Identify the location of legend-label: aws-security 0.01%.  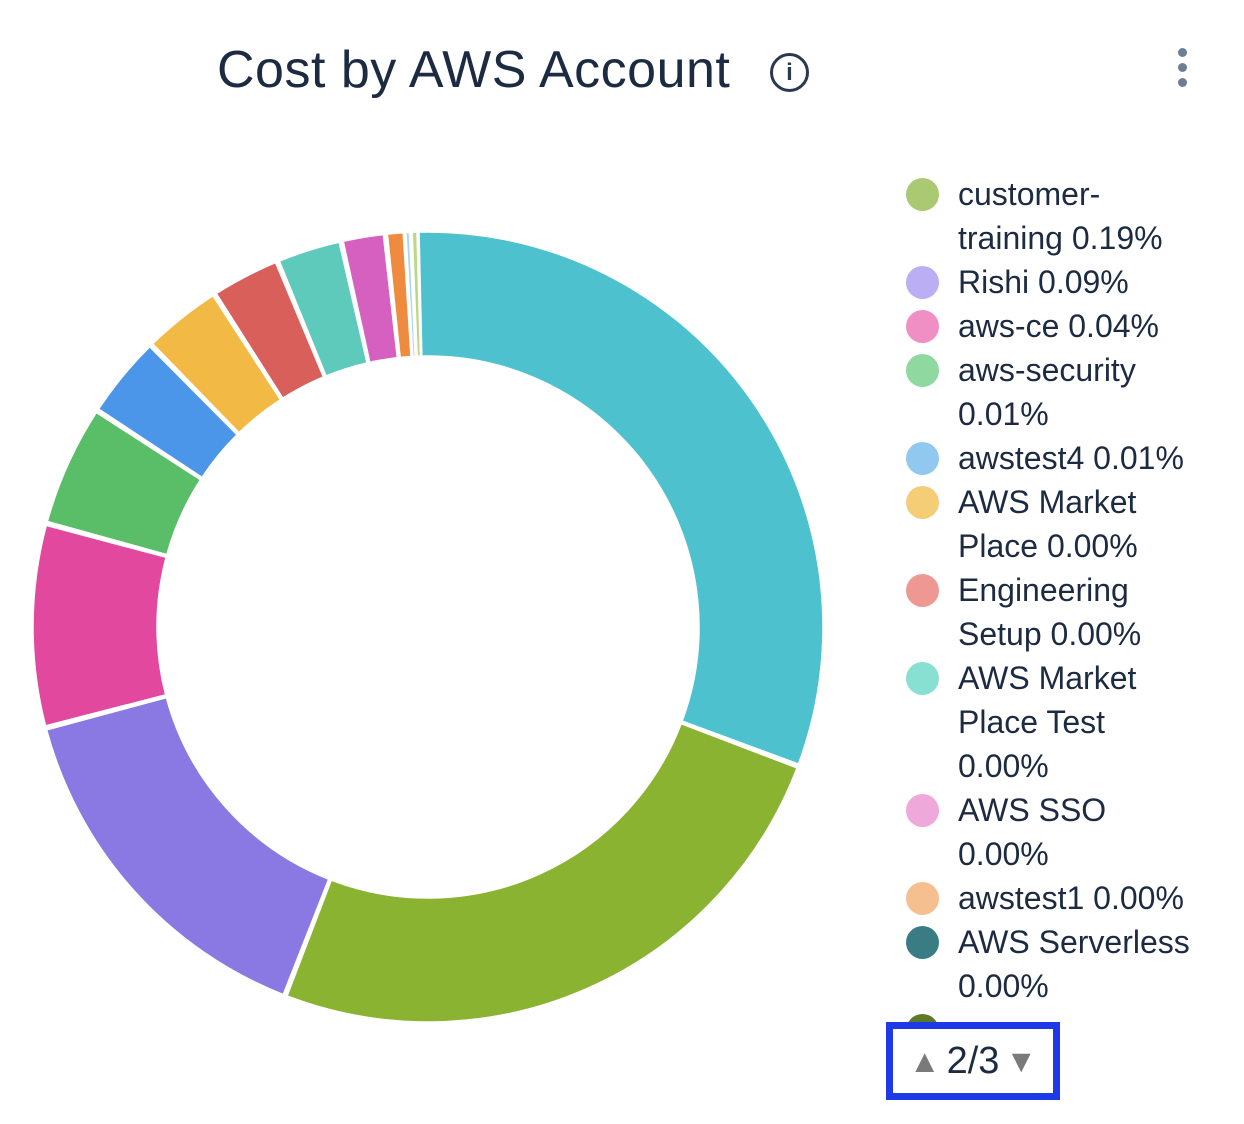
(1047, 392).